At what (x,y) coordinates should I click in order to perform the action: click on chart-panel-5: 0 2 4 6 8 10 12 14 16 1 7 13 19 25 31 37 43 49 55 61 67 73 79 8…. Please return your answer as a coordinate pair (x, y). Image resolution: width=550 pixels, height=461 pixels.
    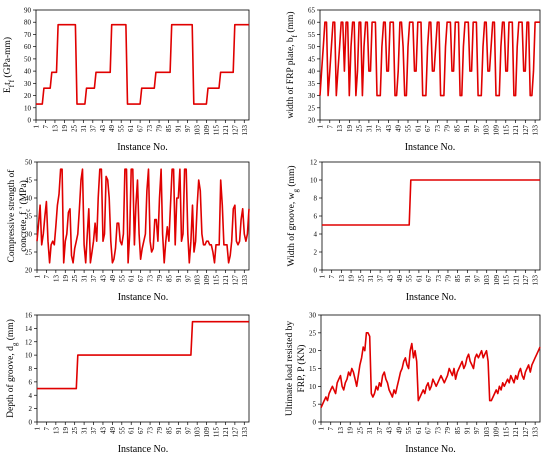
    Looking at the image, I should click on (127, 383).